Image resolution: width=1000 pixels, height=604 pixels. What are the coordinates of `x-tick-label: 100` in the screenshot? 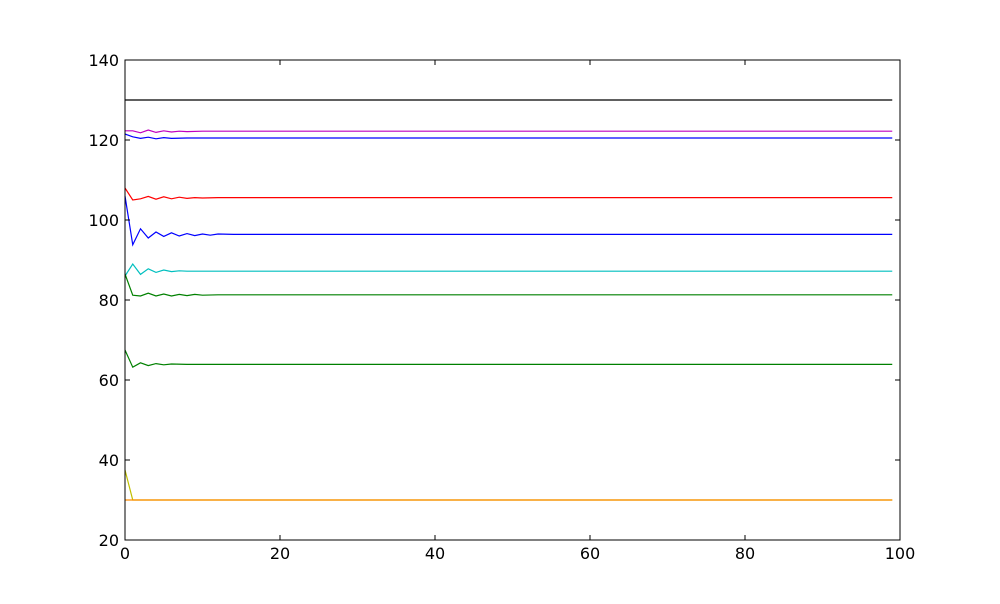 It's located at (900, 553).